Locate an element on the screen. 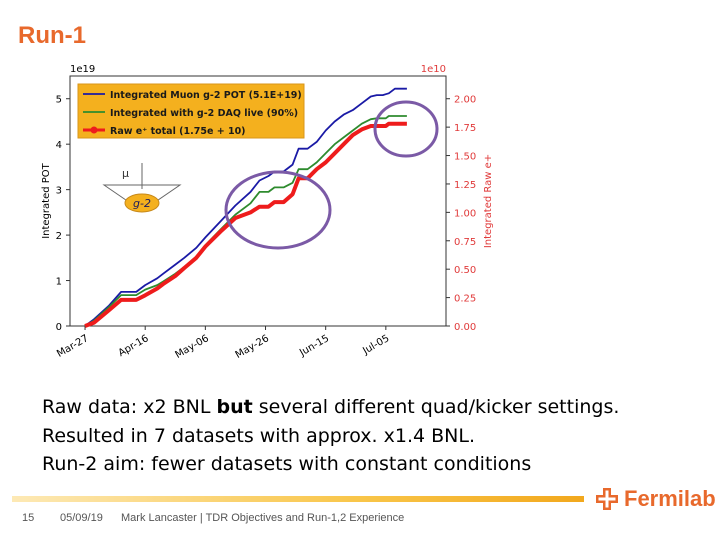 This screenshot has height=540, width=720. fermilab-logo: Fermilab is located at coordinates (655, 499).